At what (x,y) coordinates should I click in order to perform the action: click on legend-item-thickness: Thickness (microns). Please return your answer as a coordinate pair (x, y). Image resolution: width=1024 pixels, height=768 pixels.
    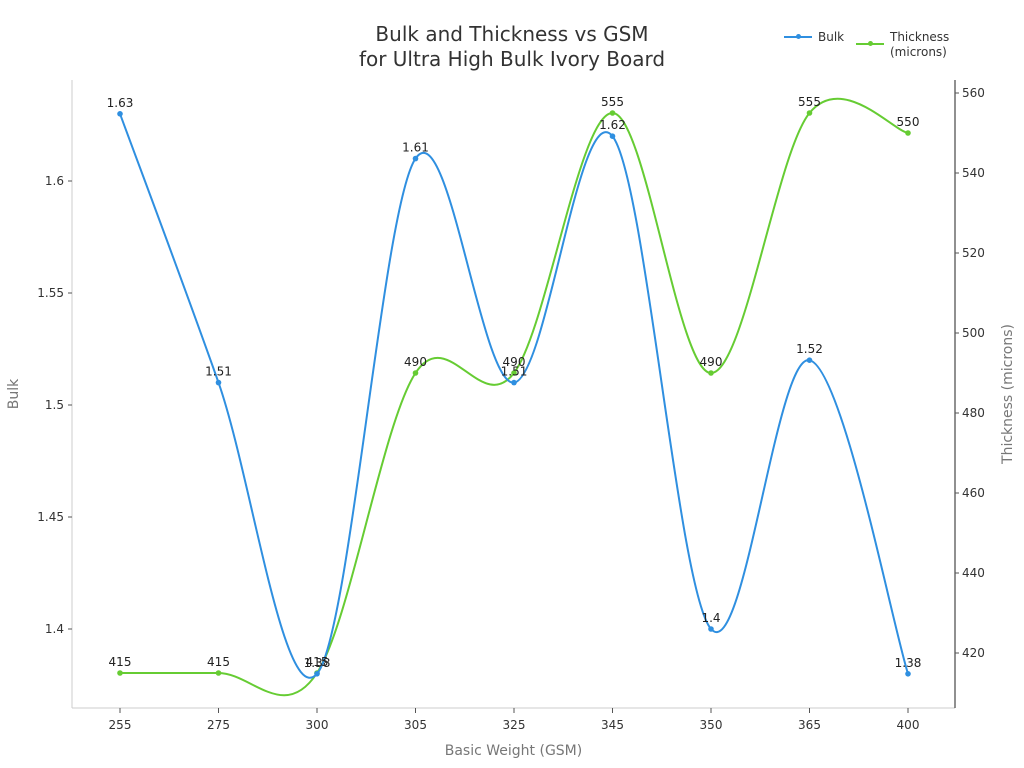
    Looking at the image, I should click on (902, 45).